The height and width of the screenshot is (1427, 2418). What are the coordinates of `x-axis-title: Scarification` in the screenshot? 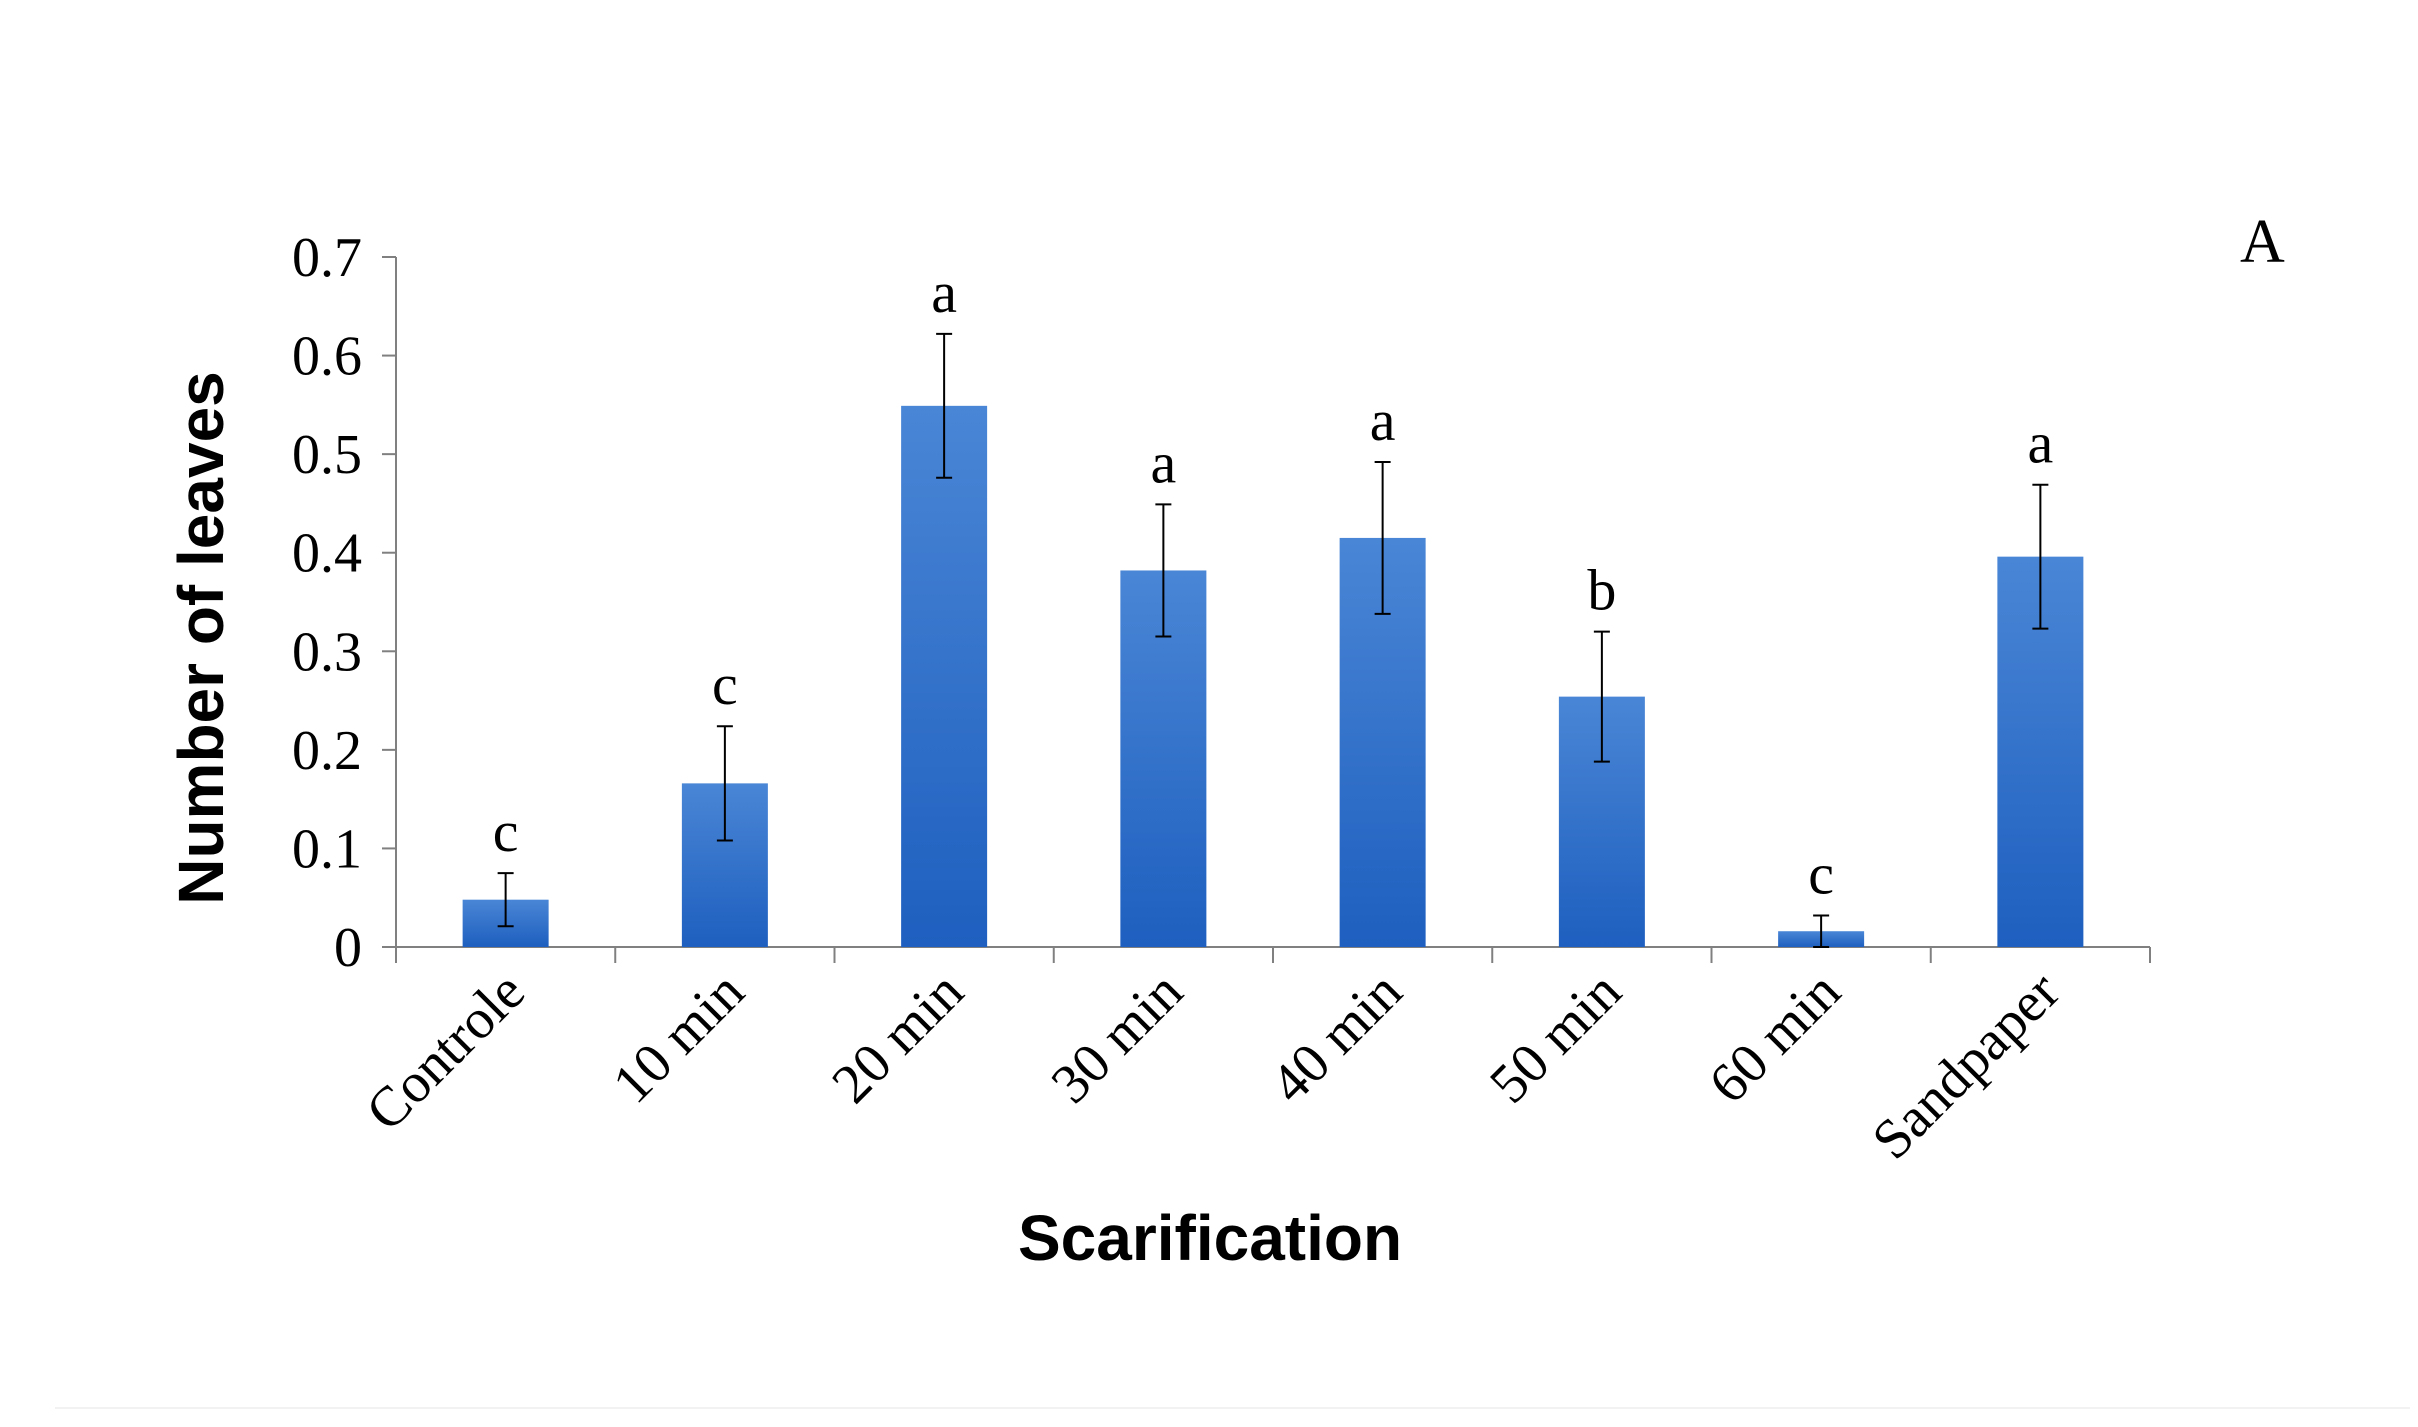 It's located at (1210, 1238).